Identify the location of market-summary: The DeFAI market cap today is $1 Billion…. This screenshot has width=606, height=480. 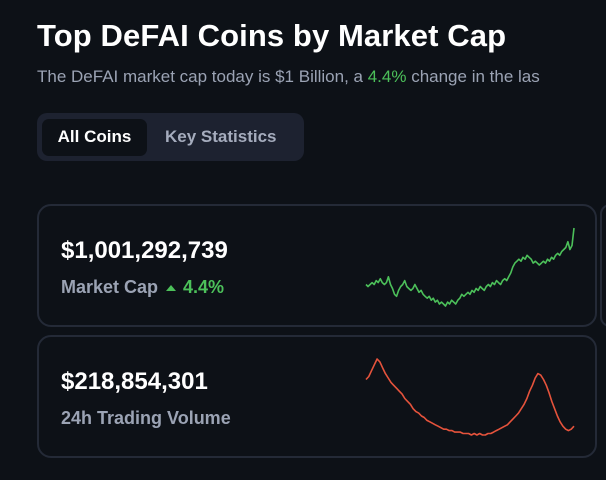
(288, 77).